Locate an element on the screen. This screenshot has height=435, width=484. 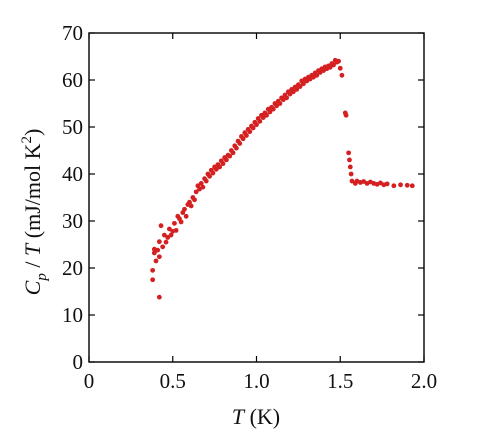
y-tick-label: 30 is located at coordinates (72, 221).